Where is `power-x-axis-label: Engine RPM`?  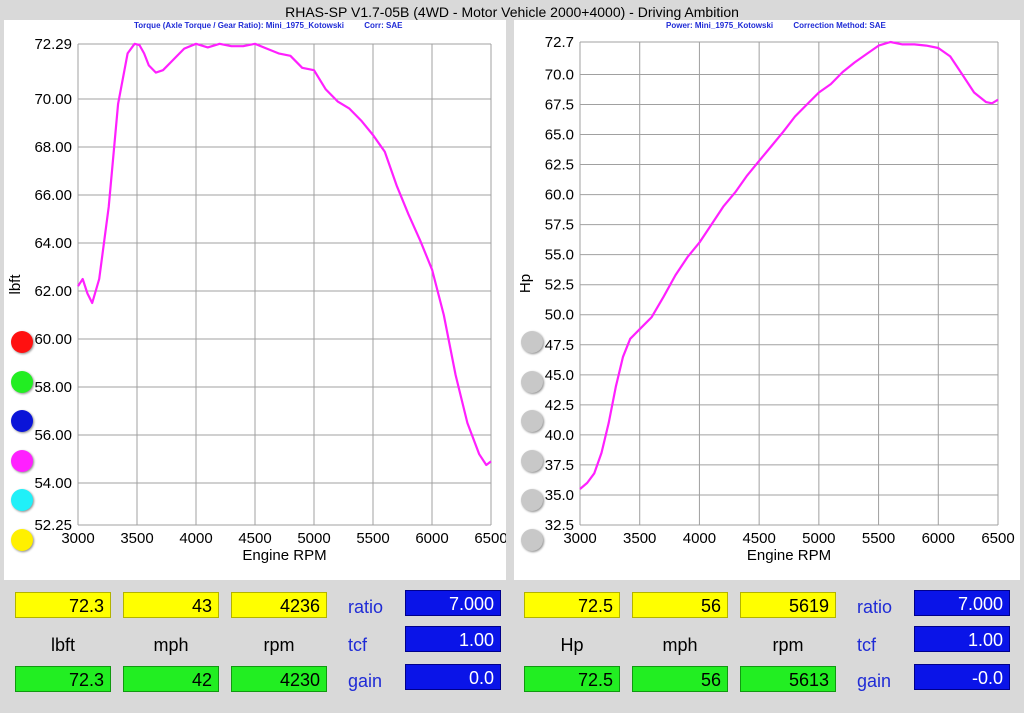 power-x-axis-label: Engine RPM is located at coordinates (789, 555).